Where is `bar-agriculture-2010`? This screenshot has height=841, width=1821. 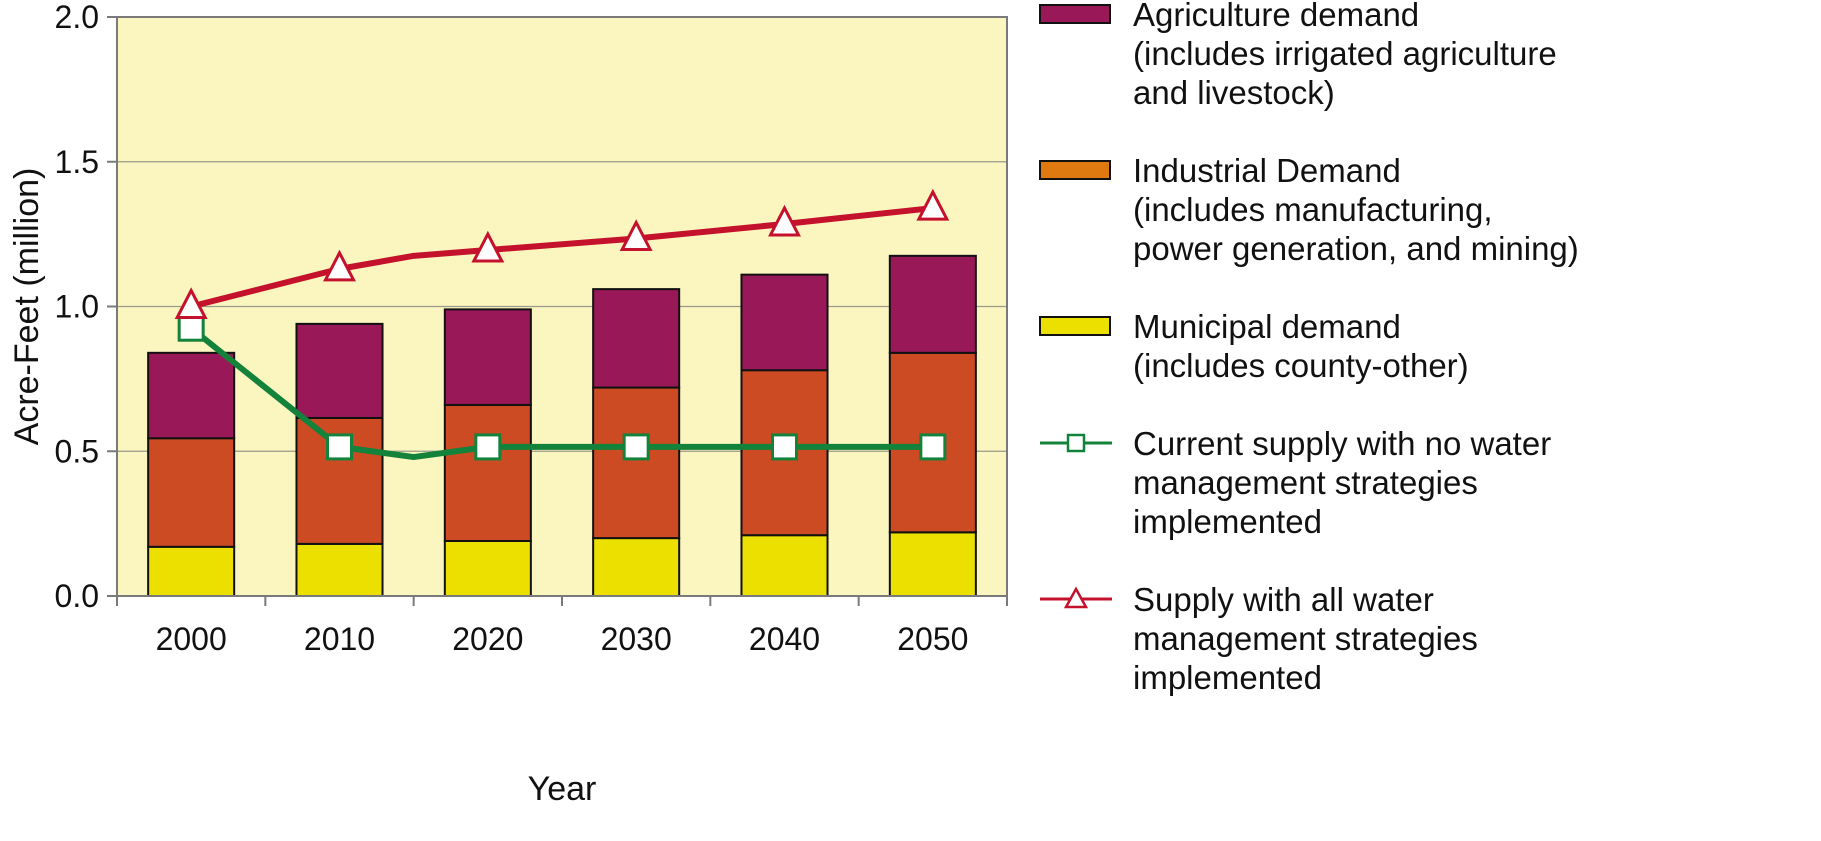
bar-agriculture-2010 is located at coordinates (339, 370).